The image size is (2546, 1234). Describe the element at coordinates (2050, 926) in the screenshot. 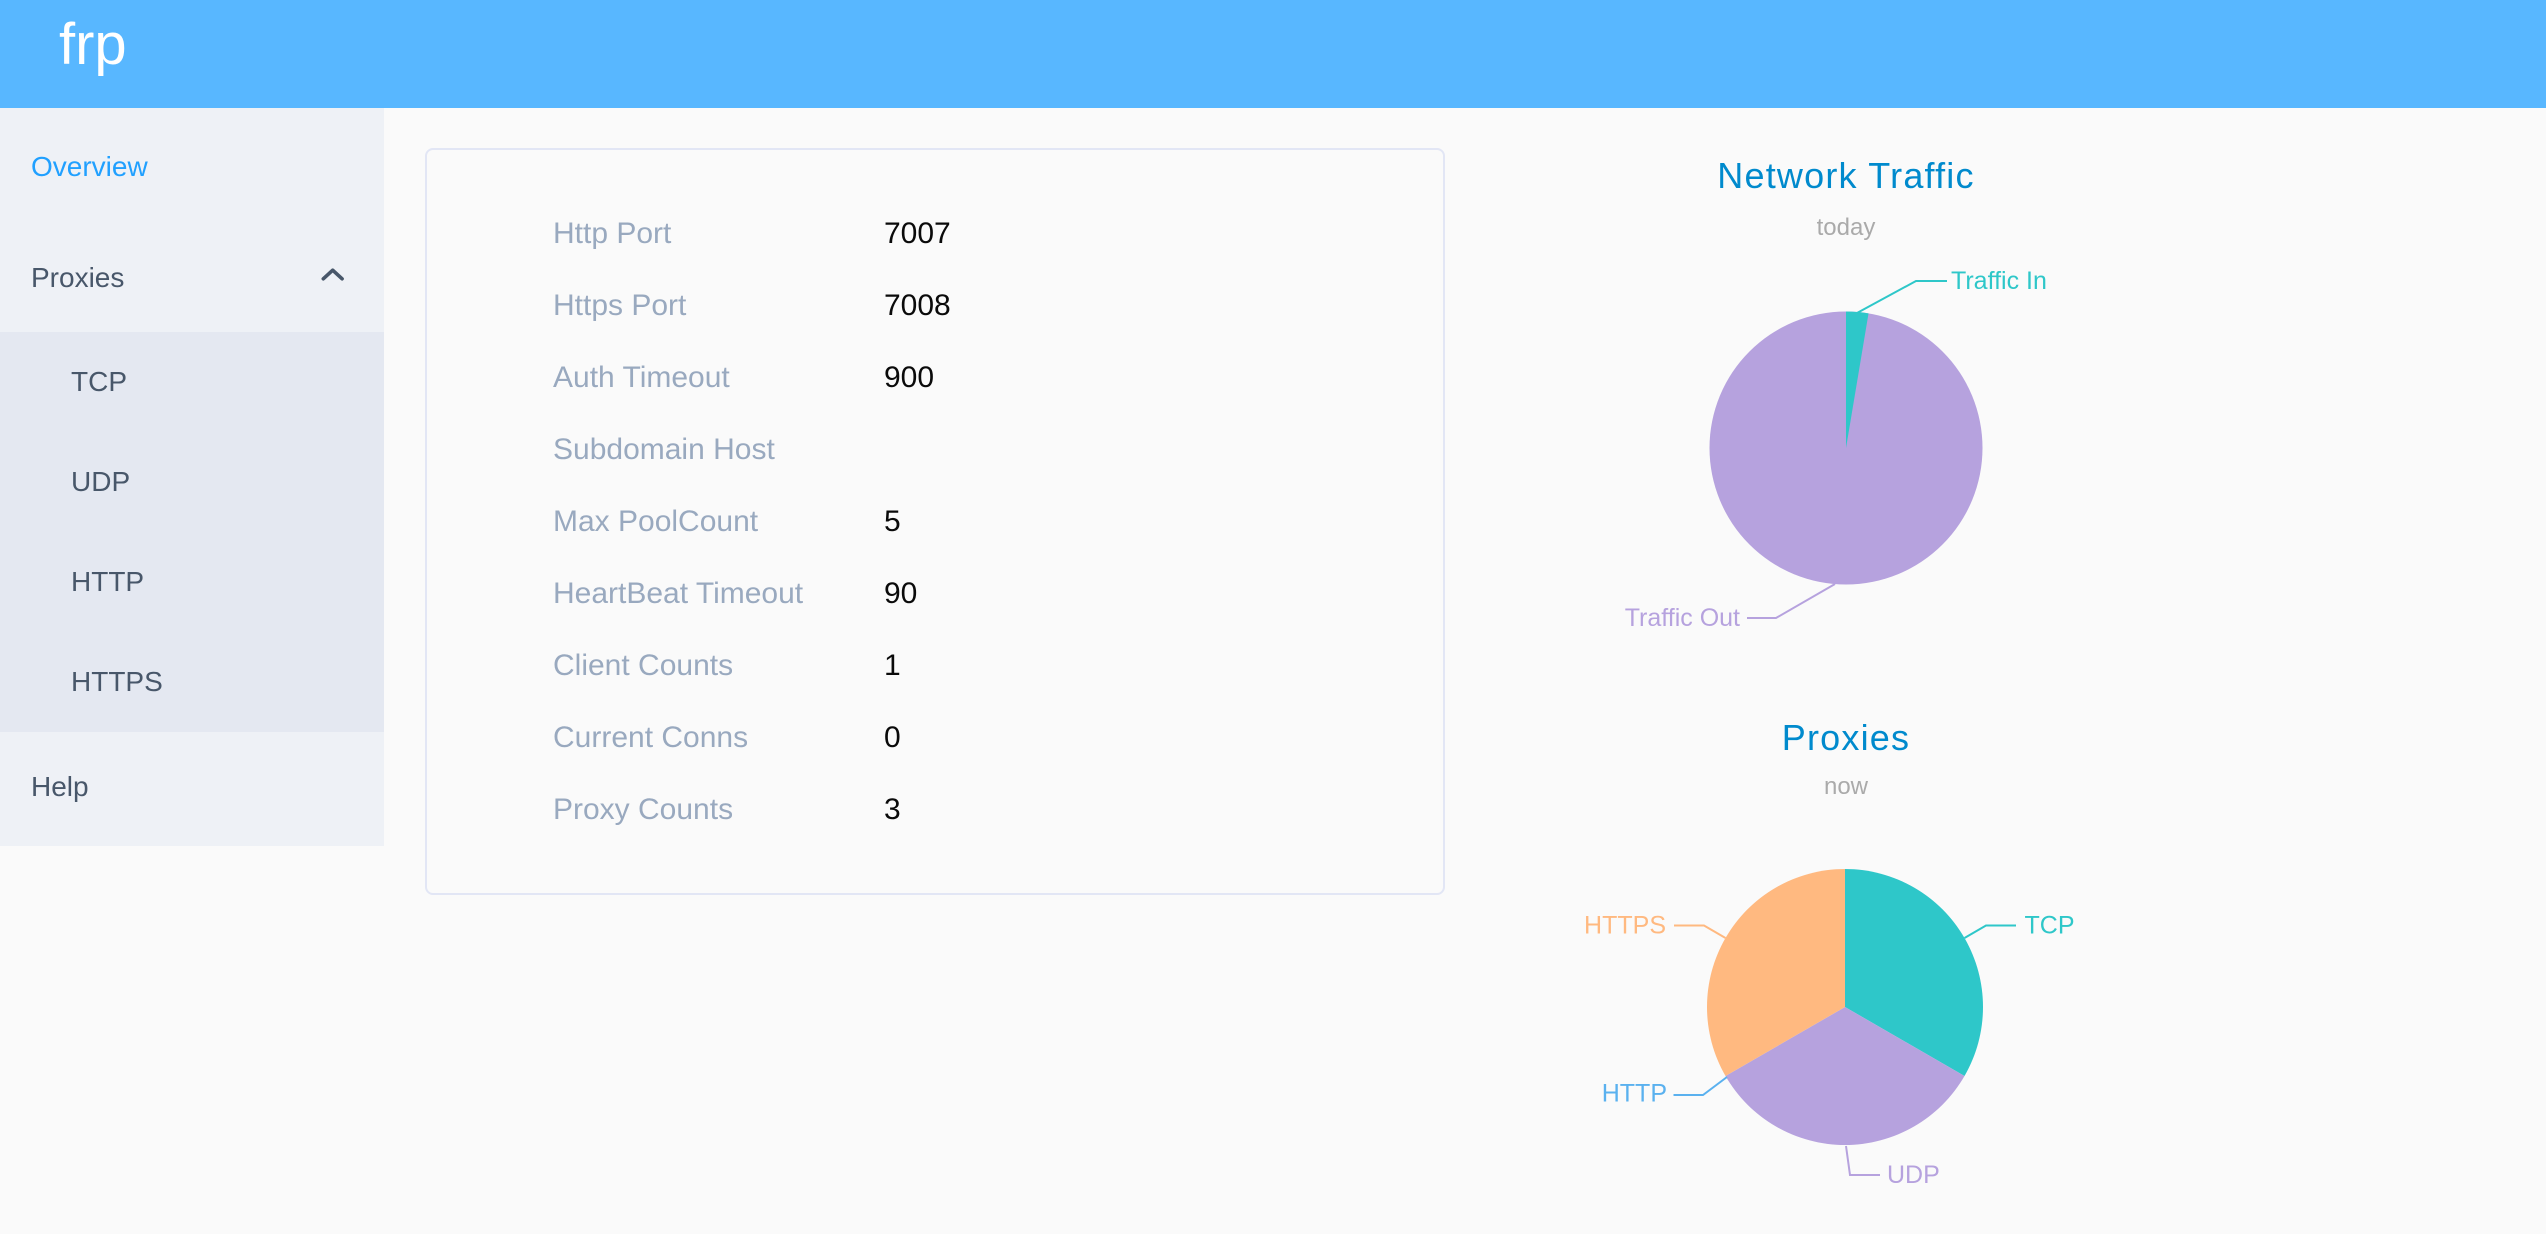

I see `svg-text: TCP` at that location.